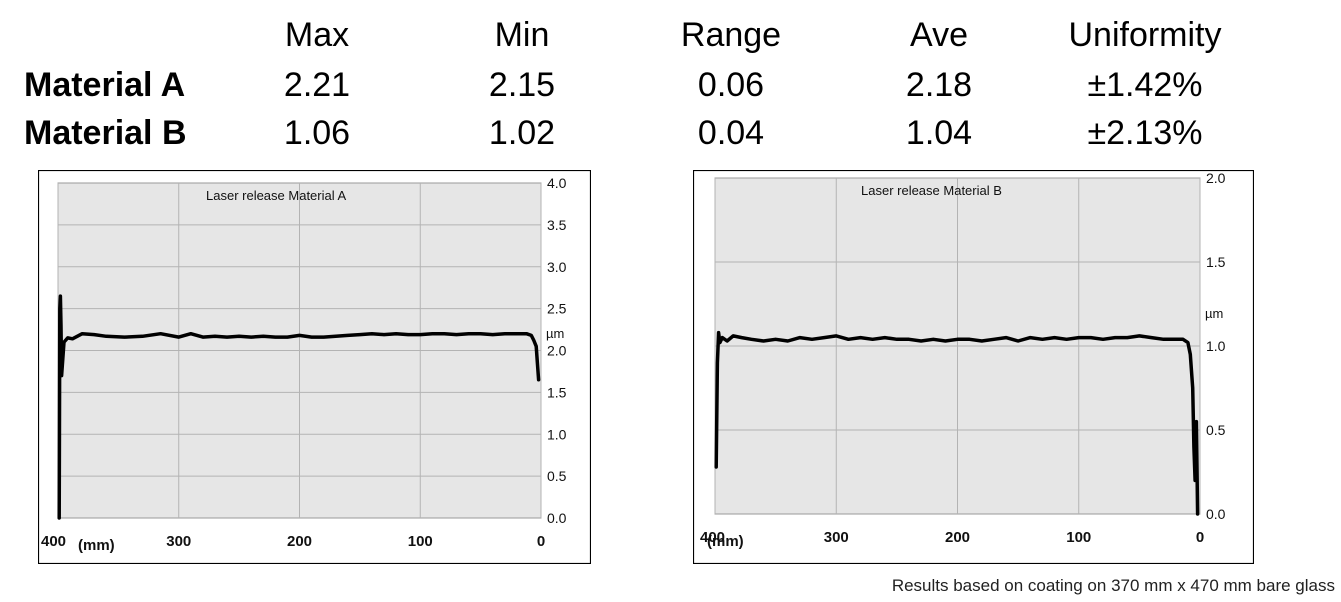 Image resolution: width=1341 pixels, height=602 pixels. I want to click on col-header-min: Min, so click(522, 35).